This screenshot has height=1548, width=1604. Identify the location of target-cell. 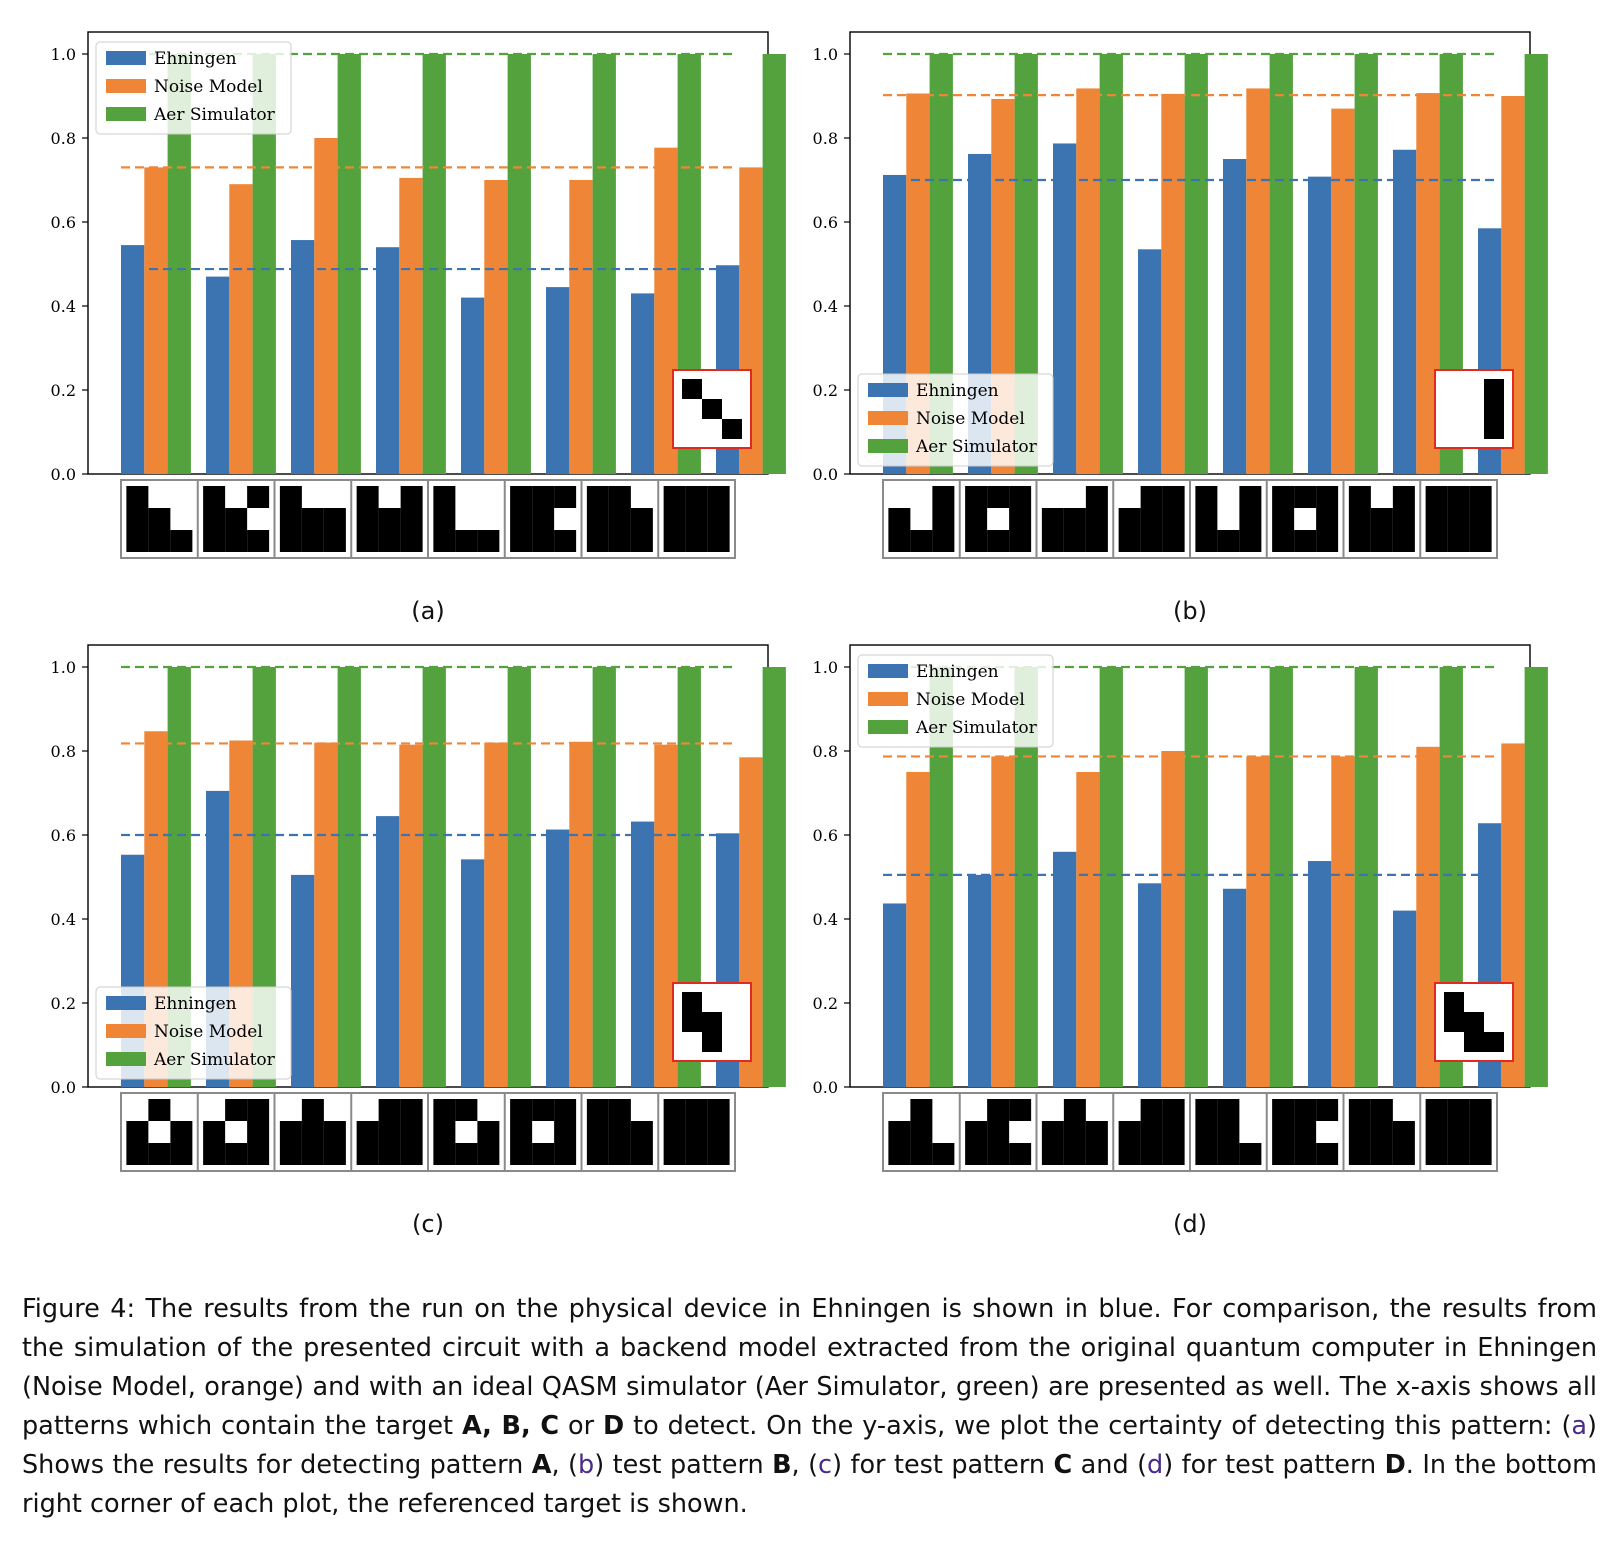
(712, 1022).